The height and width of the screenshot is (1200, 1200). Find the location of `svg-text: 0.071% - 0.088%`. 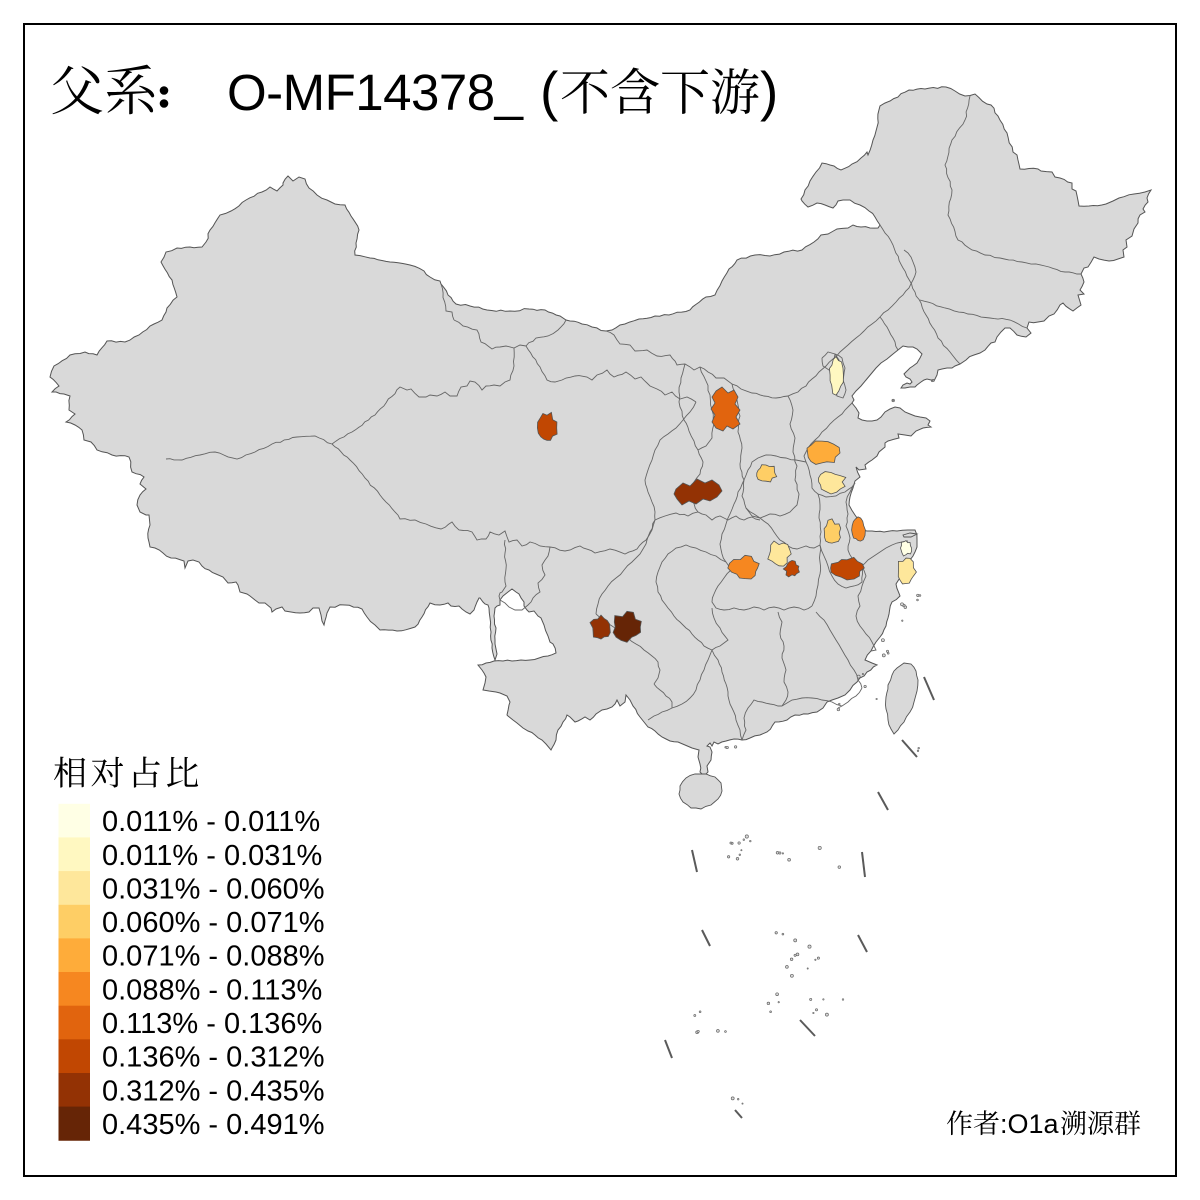

svg-text: 0.071% - 0.088% is located at coordinates (213, 957).